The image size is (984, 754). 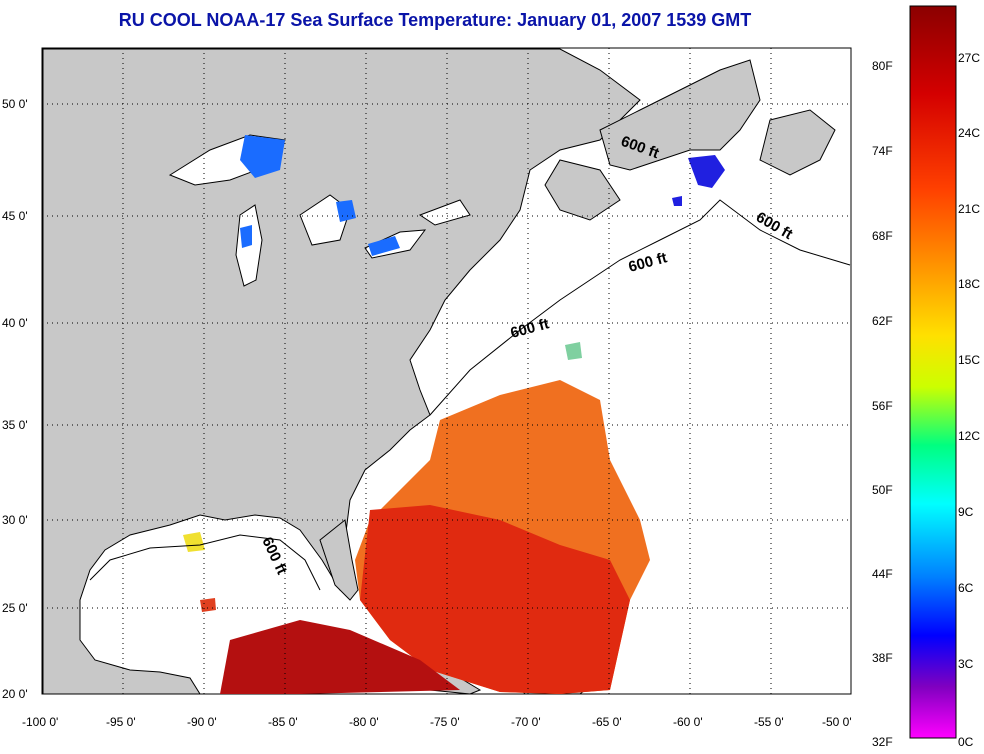 I want to click on lat-label: 20 0', so click(x=15, y=694).